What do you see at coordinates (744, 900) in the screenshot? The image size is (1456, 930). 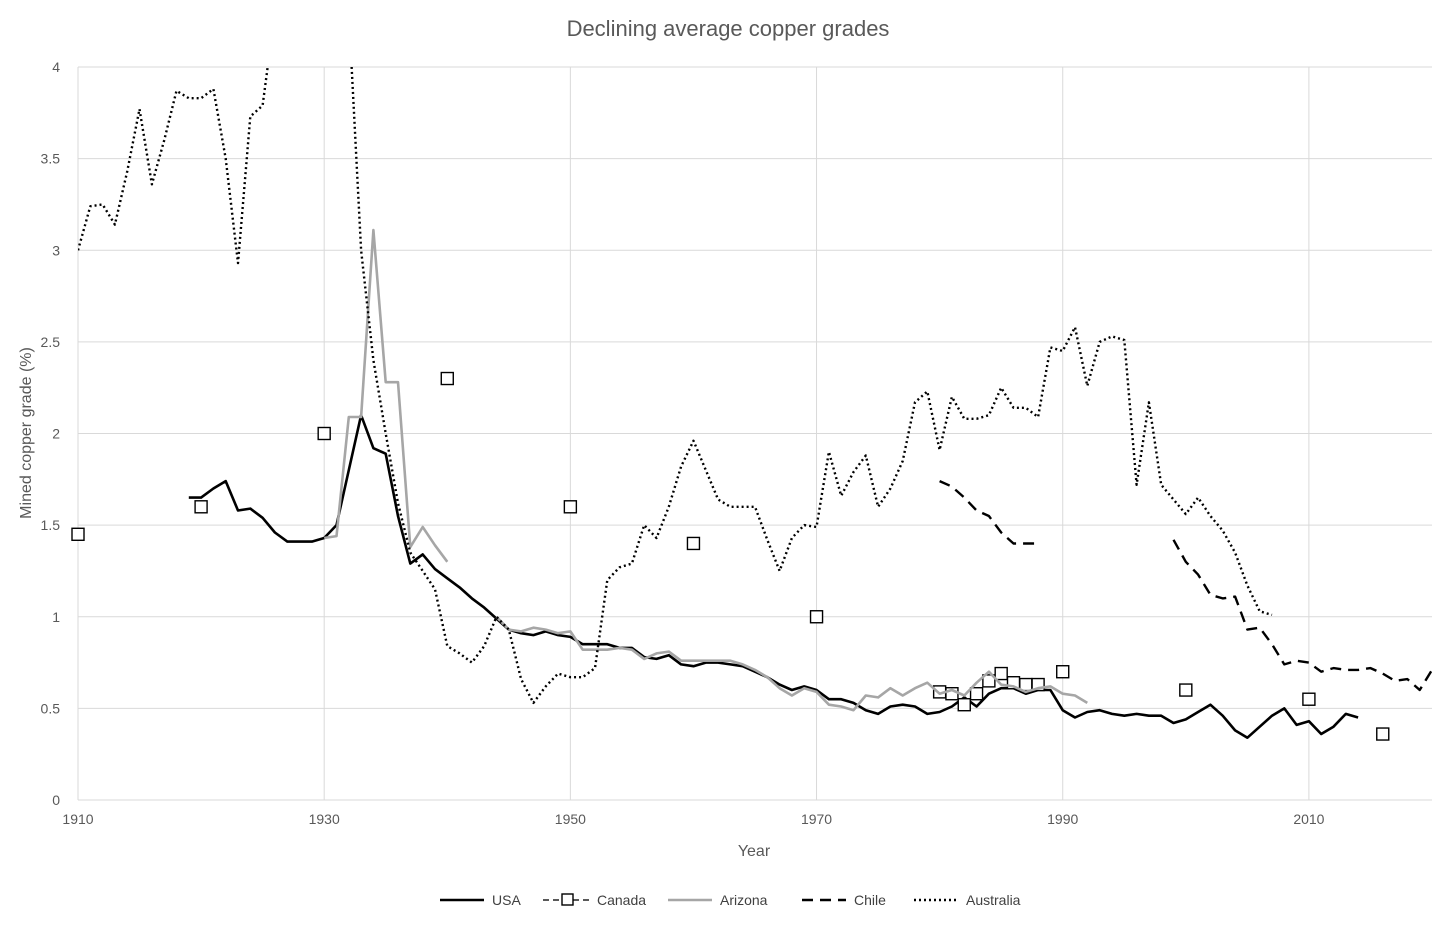 I see `legend-arizona-label: Arizona` at bounding box center [744, 900].